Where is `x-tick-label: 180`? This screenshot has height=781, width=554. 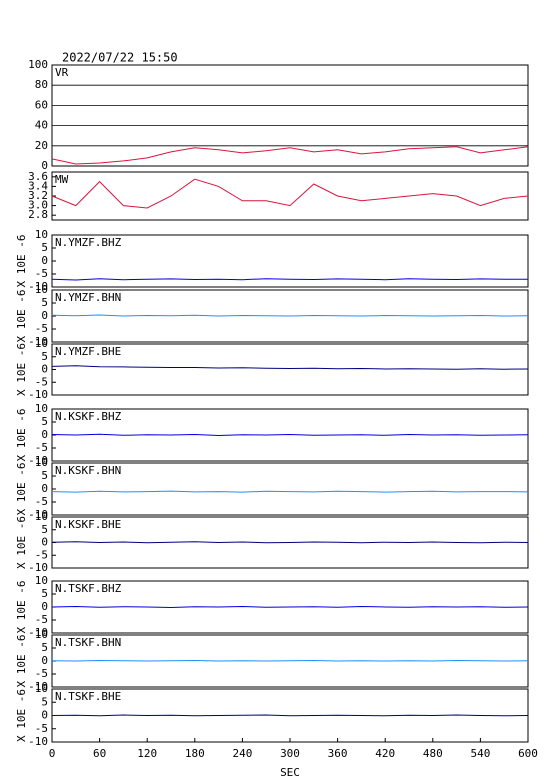 x-tick-label: 180 is located at coordinates (195, 753).